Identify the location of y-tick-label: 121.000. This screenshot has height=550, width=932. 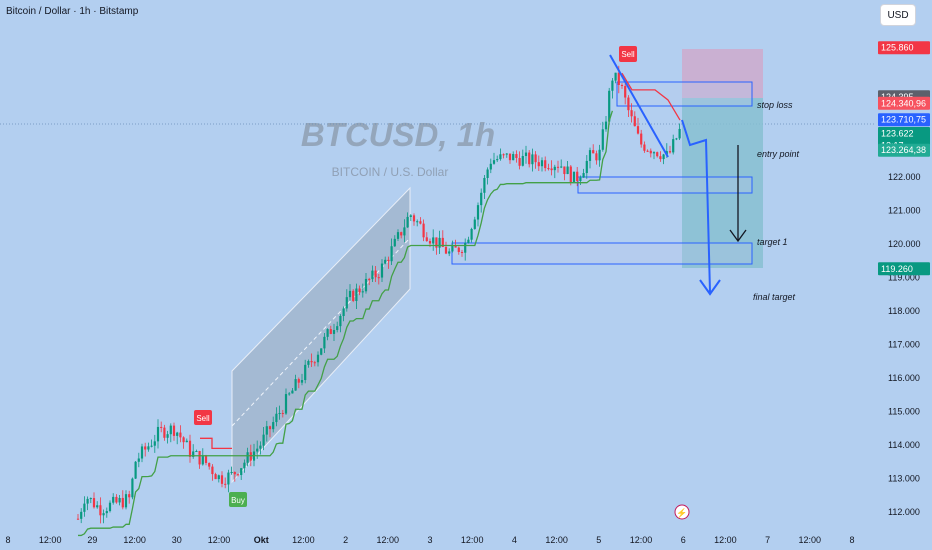
(904, 211).